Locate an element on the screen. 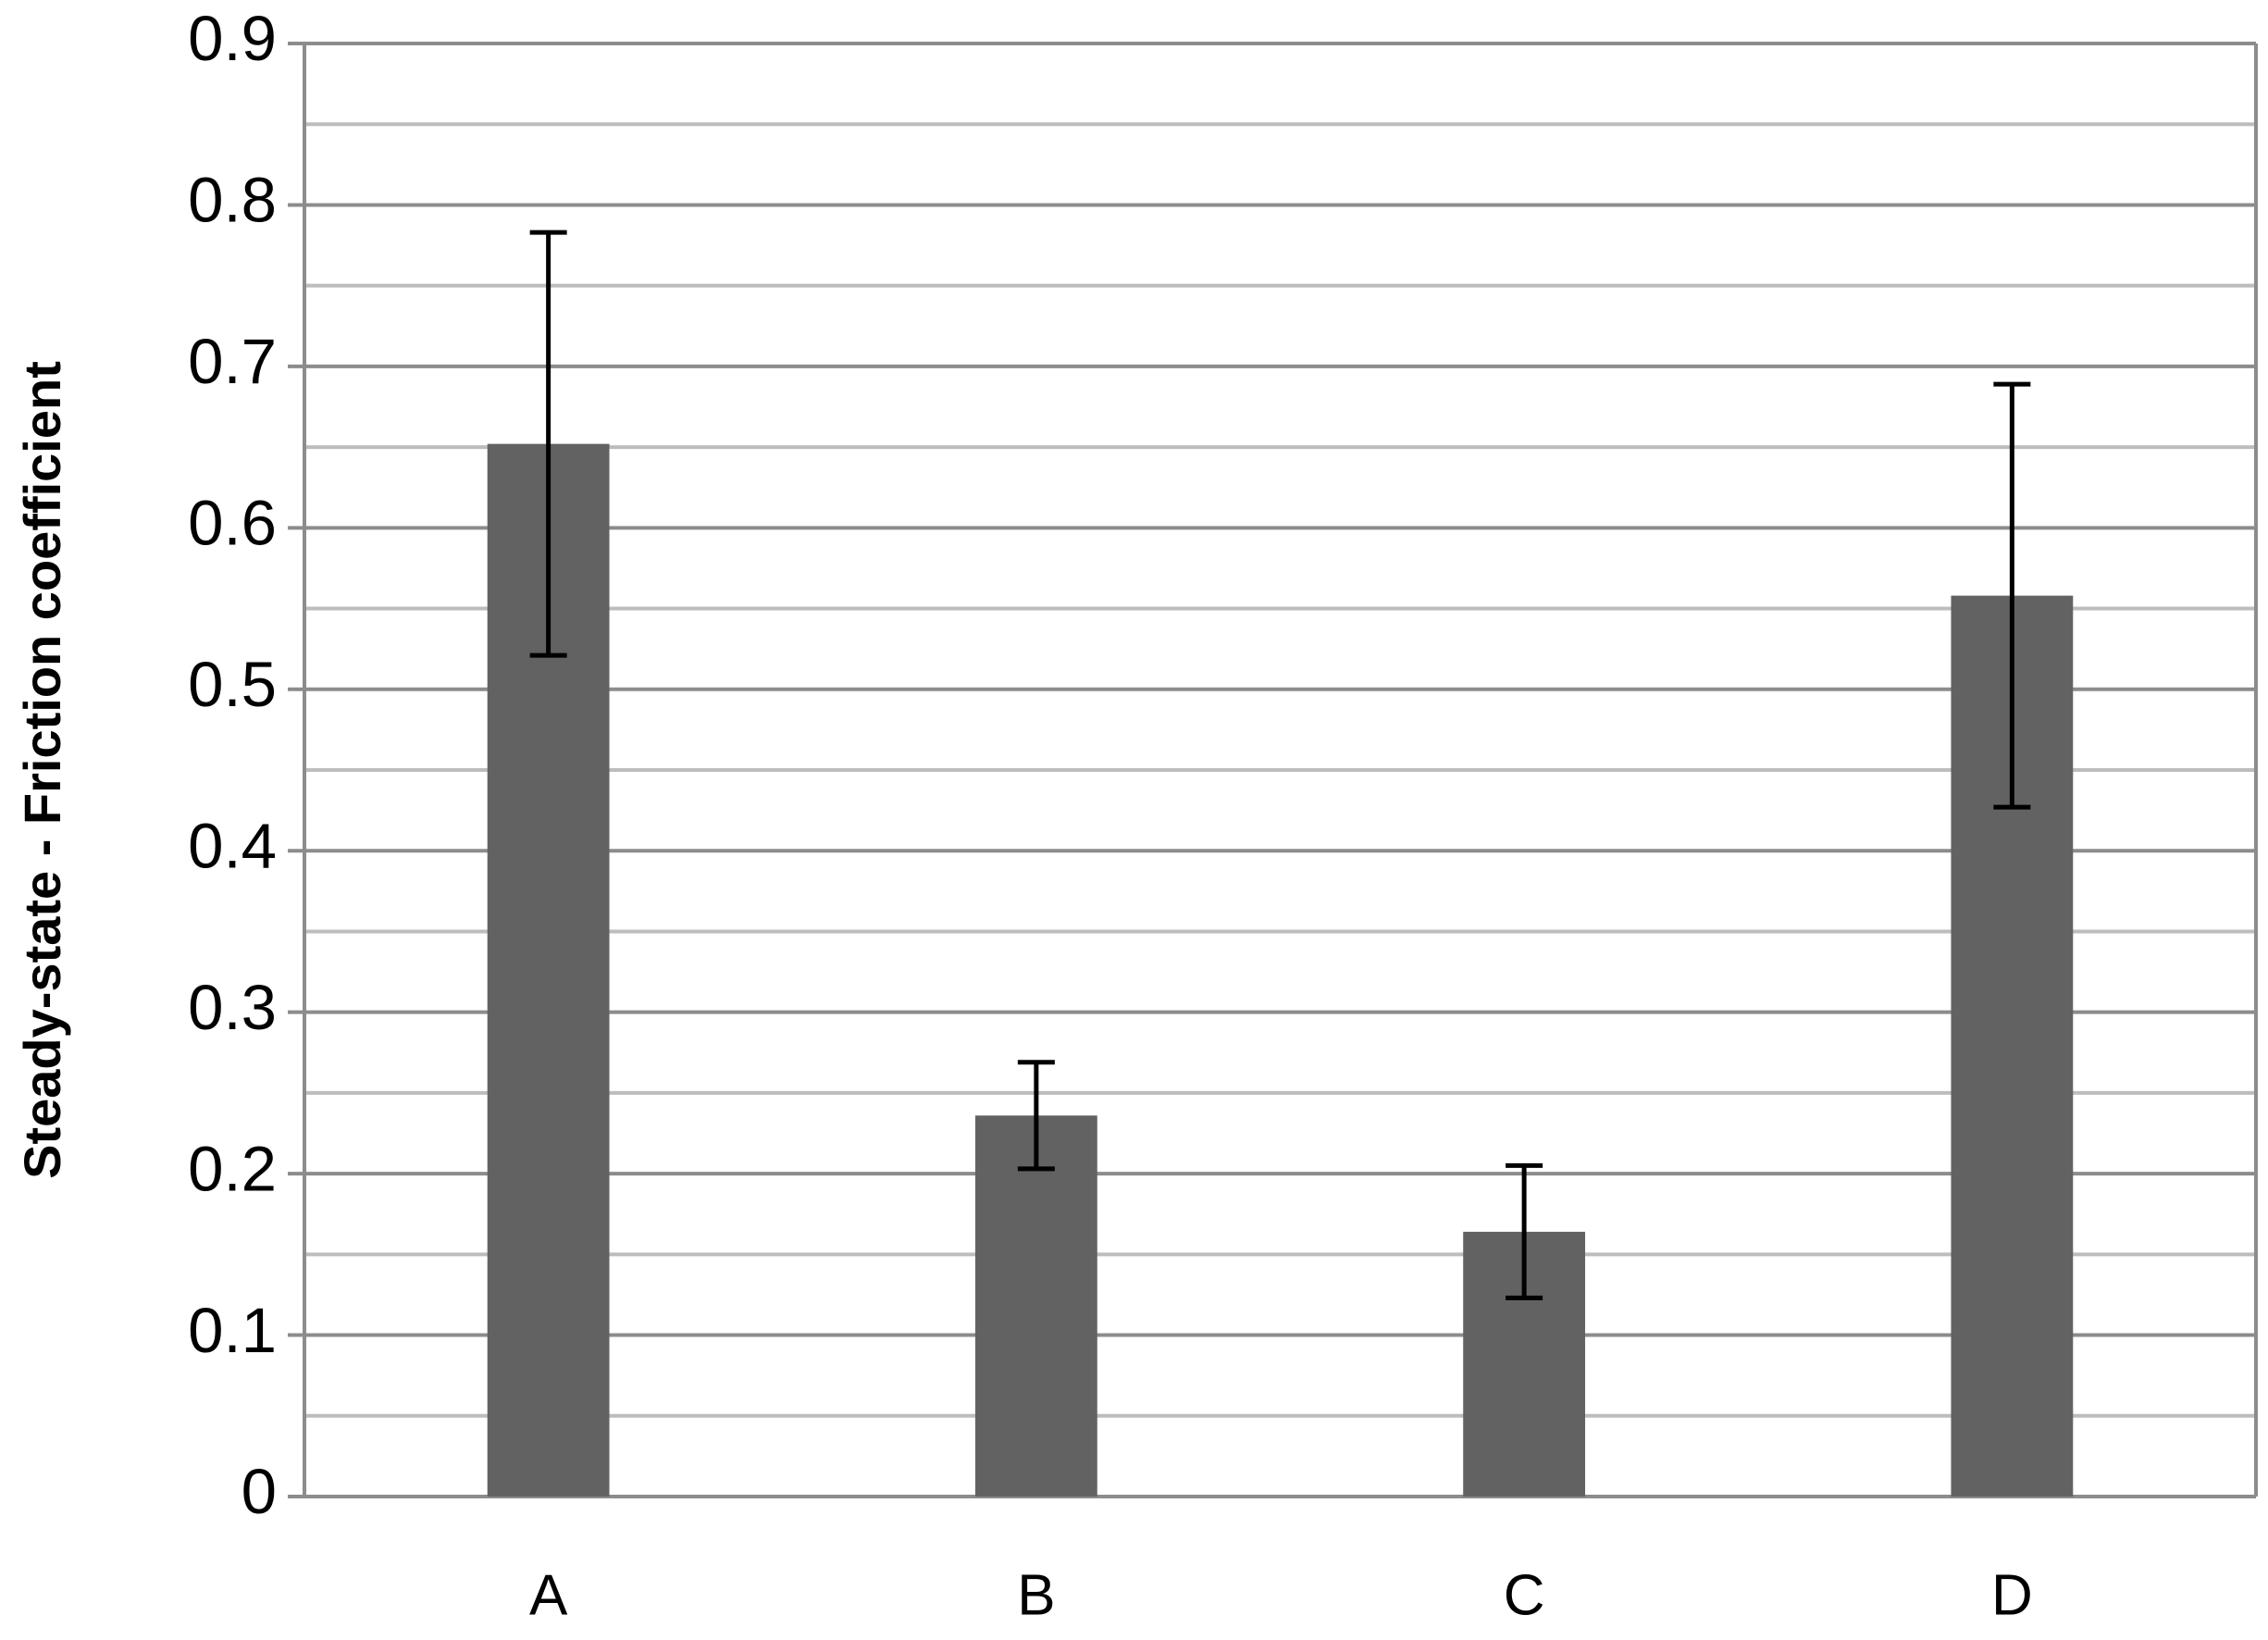 This screenshot has width=2268, height=1640. y-tick-label: 0.8 is located at coordinates (232, 201).